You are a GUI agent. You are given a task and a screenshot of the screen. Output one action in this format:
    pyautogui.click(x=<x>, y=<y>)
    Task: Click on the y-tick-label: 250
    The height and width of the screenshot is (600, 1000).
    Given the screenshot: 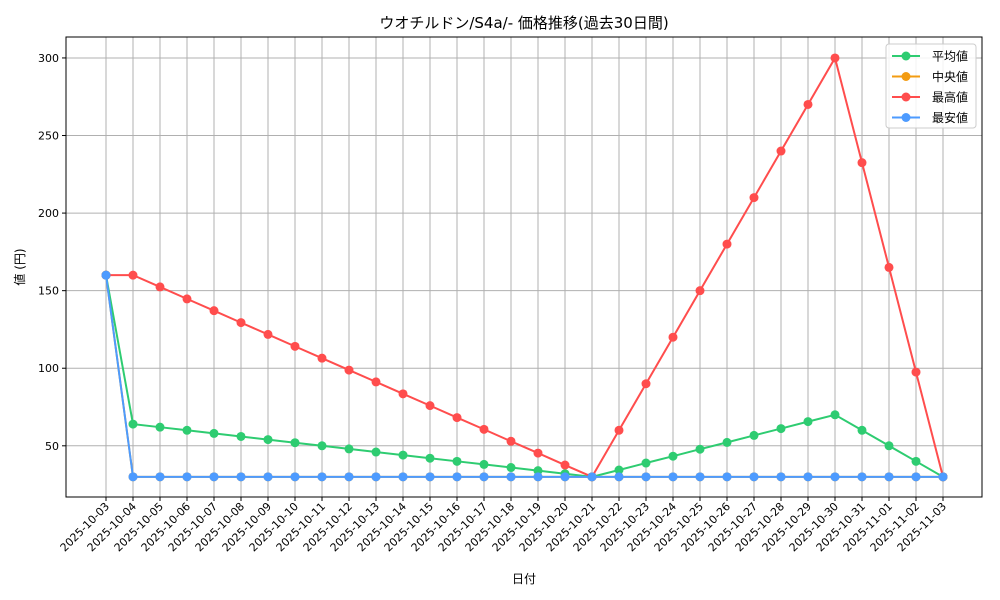 What is the action you would take?
    pyautogui.click(x=48, y=136)
    